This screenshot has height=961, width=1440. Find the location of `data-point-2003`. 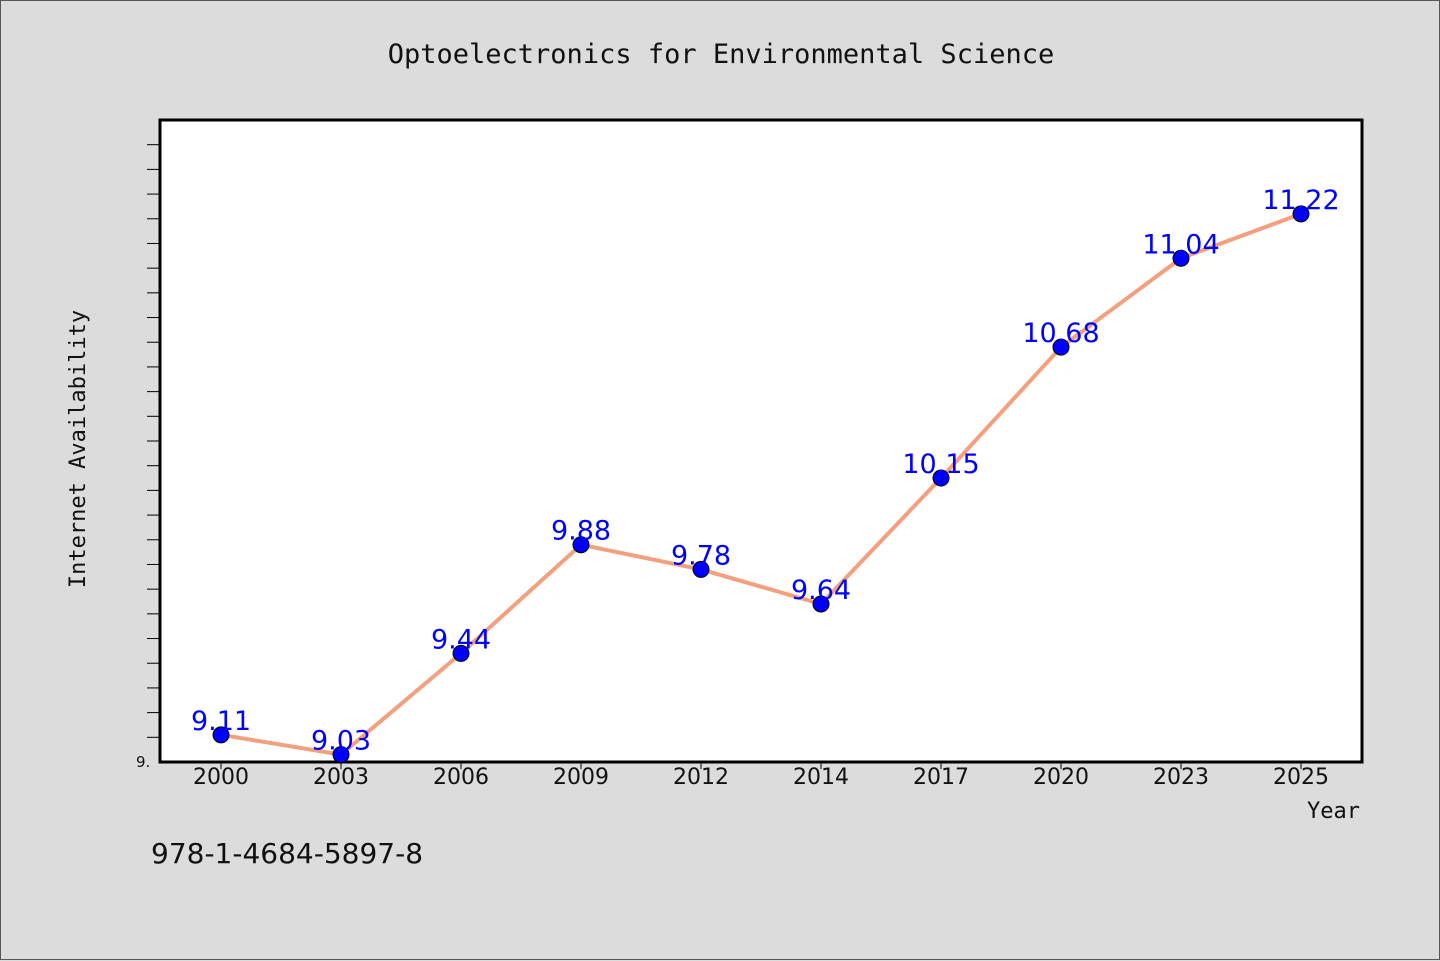

data-point-2003 is located at coordinates (341, 755).